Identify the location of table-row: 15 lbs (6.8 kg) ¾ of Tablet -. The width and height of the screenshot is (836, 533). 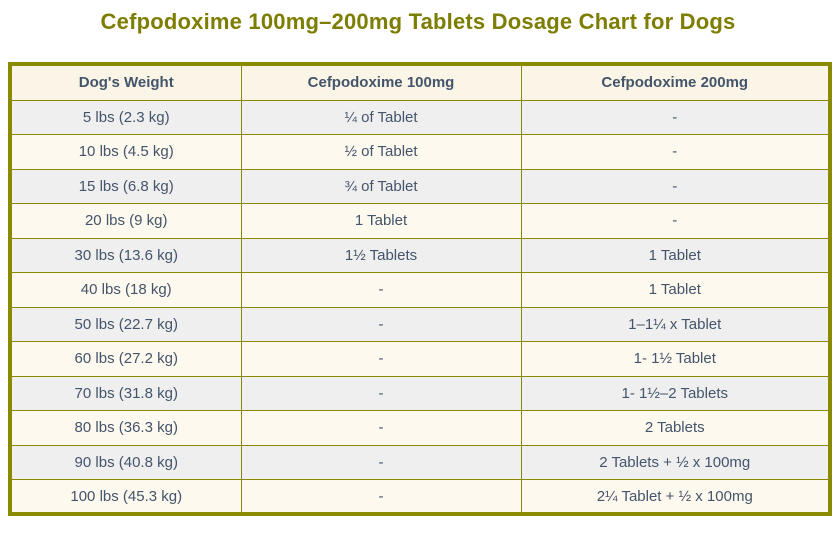
(420, 186).